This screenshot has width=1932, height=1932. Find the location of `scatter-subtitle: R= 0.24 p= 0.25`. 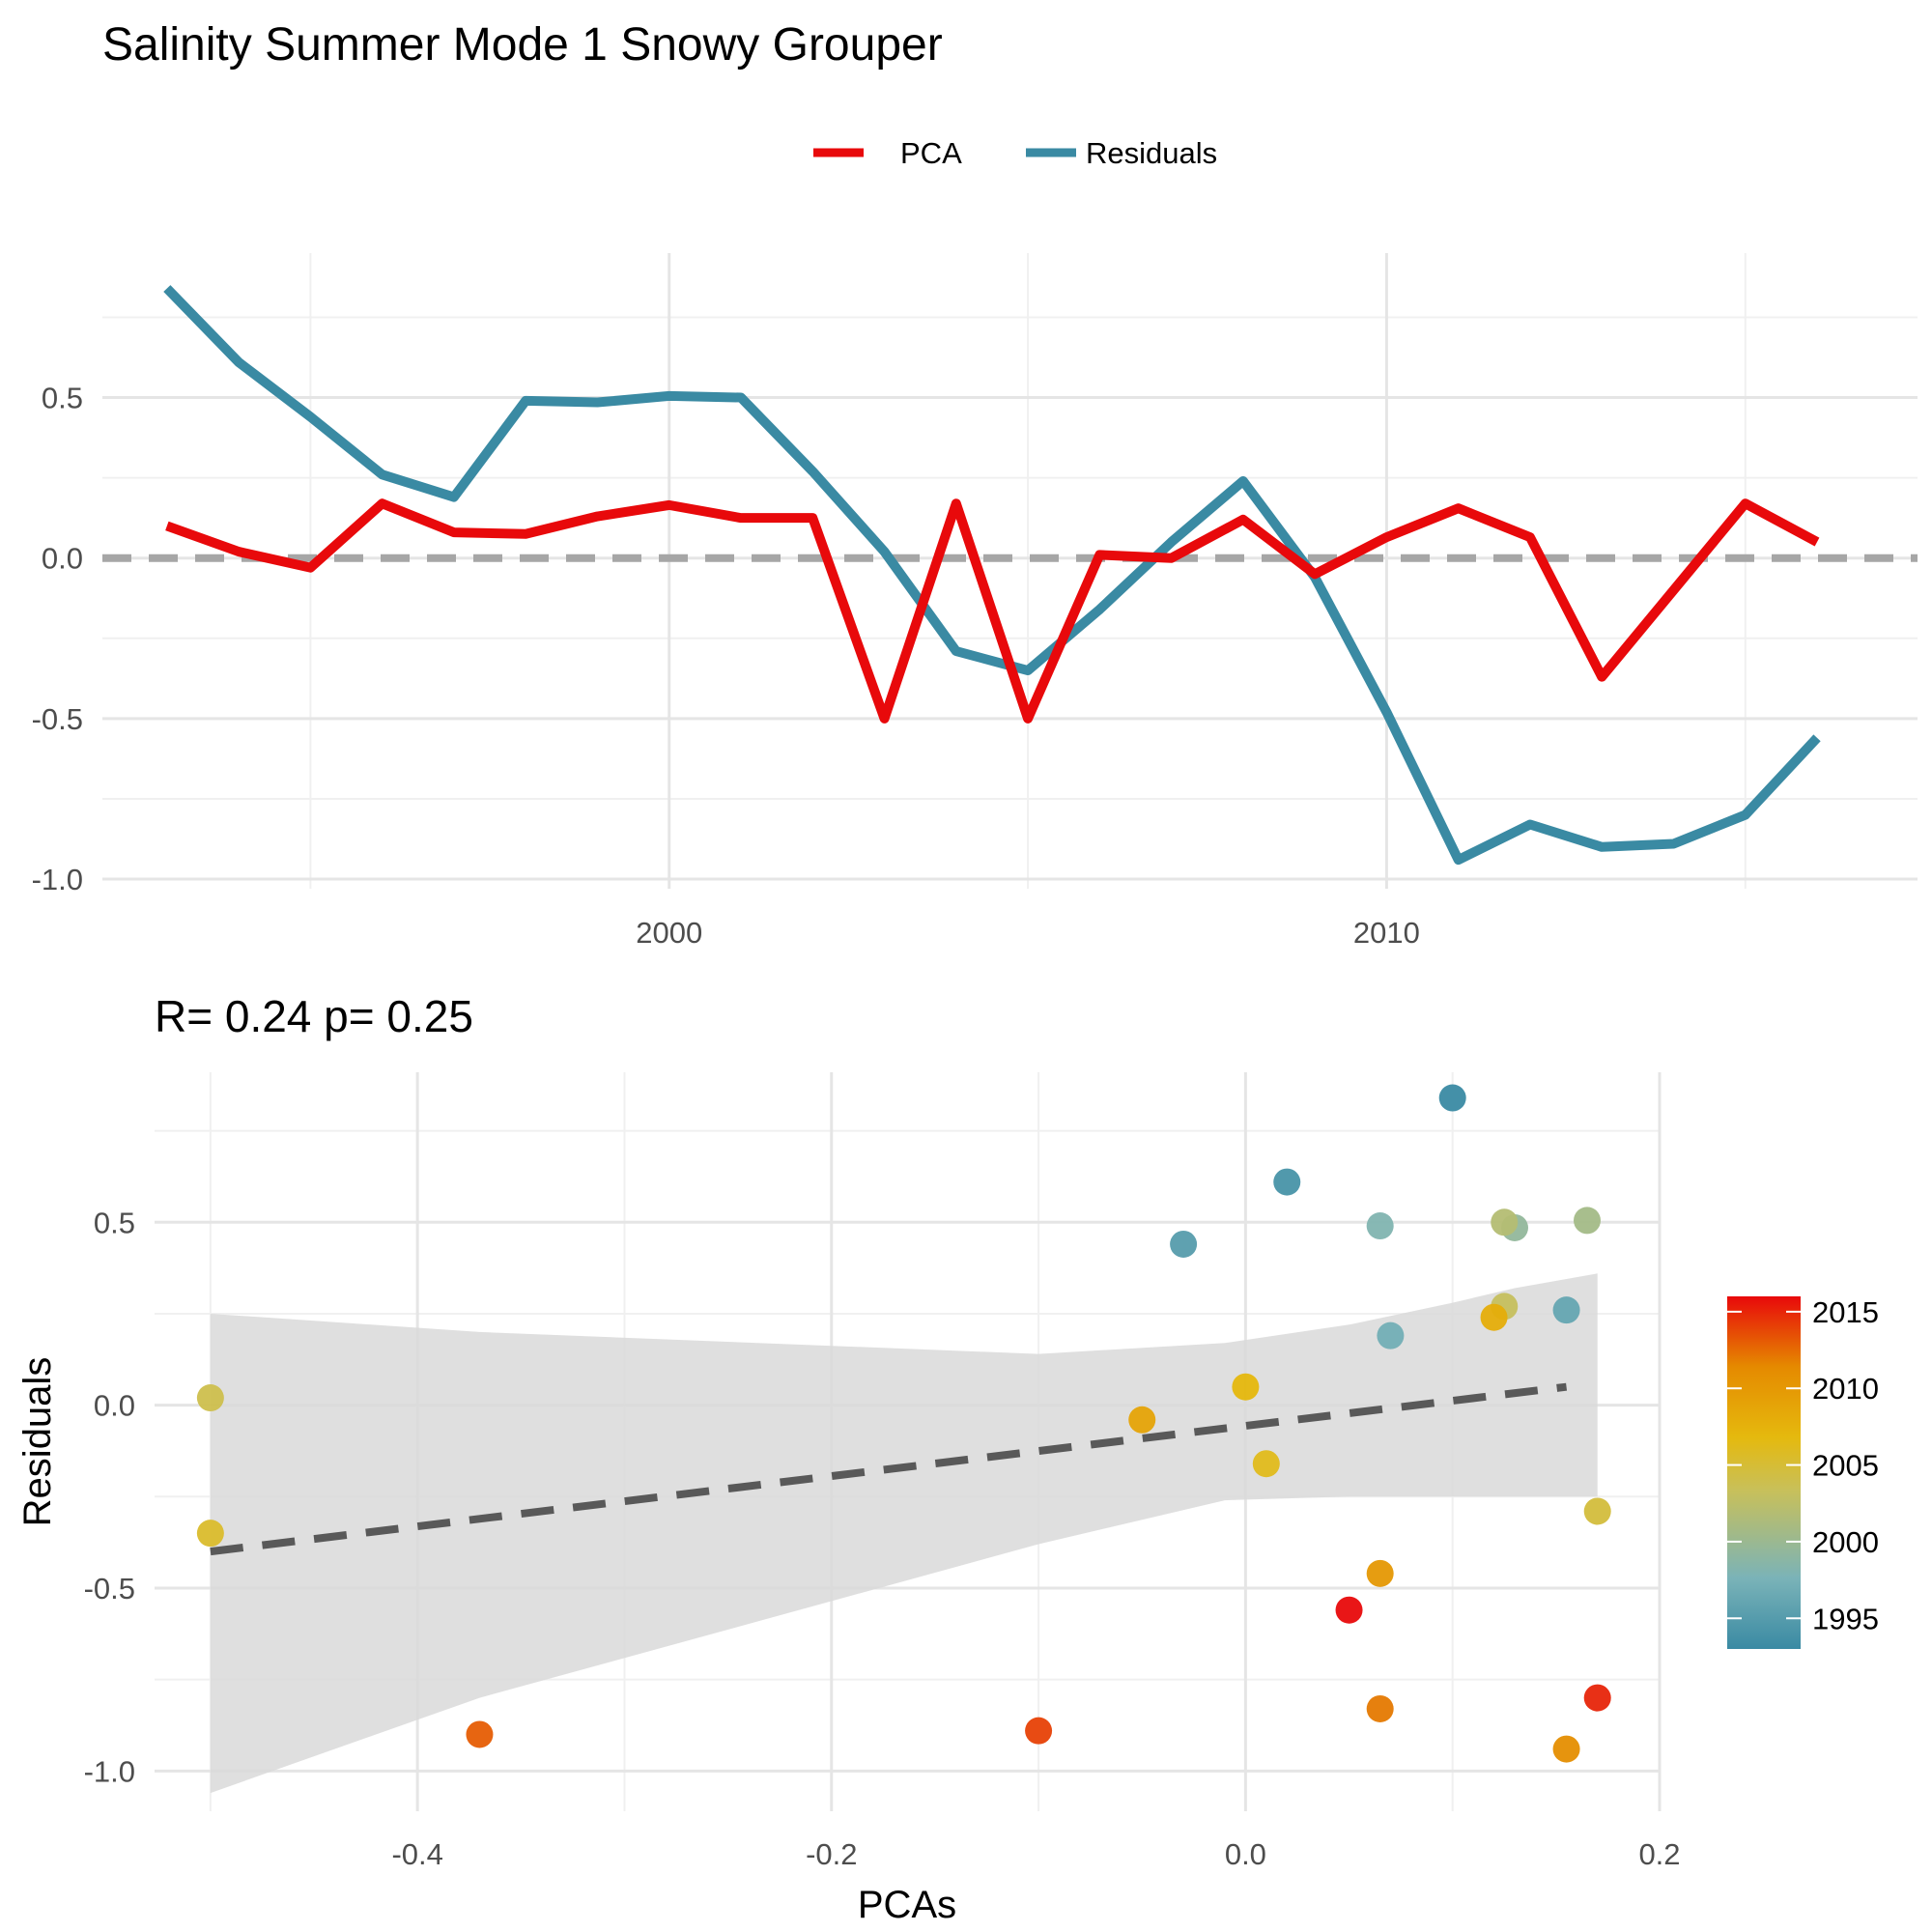

scatter-subtitle: R= 0.24 p= 0.25 is located at coordinates (314, 1016).